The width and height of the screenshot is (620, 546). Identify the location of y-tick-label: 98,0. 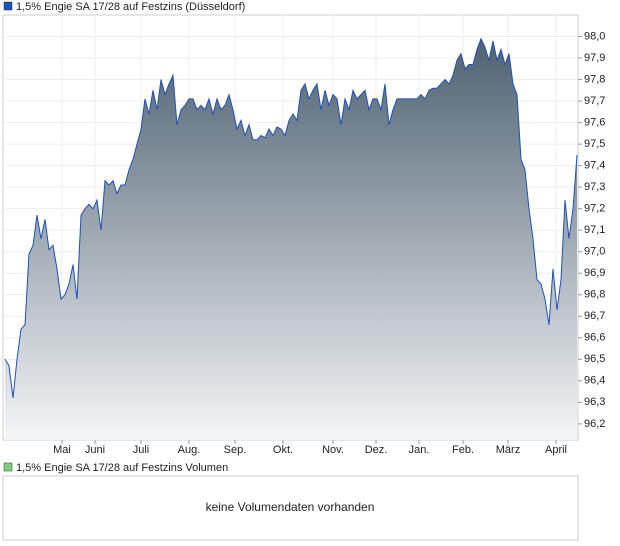
(594, 36).